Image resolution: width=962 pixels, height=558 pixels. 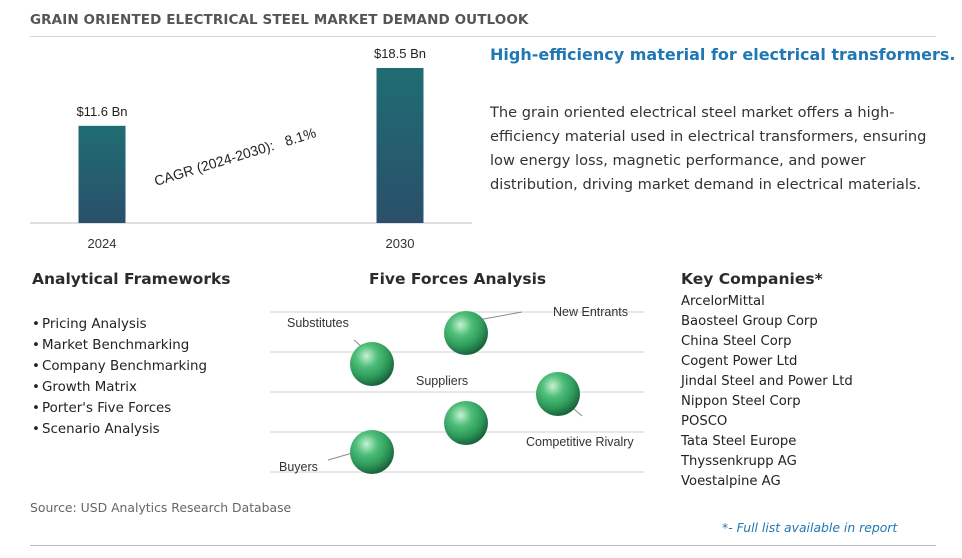 What do you see at coordinates (558, 394) in the screenshot?
I see `force-sphere-competitive-rivalry` at bounding box center [558, 394].